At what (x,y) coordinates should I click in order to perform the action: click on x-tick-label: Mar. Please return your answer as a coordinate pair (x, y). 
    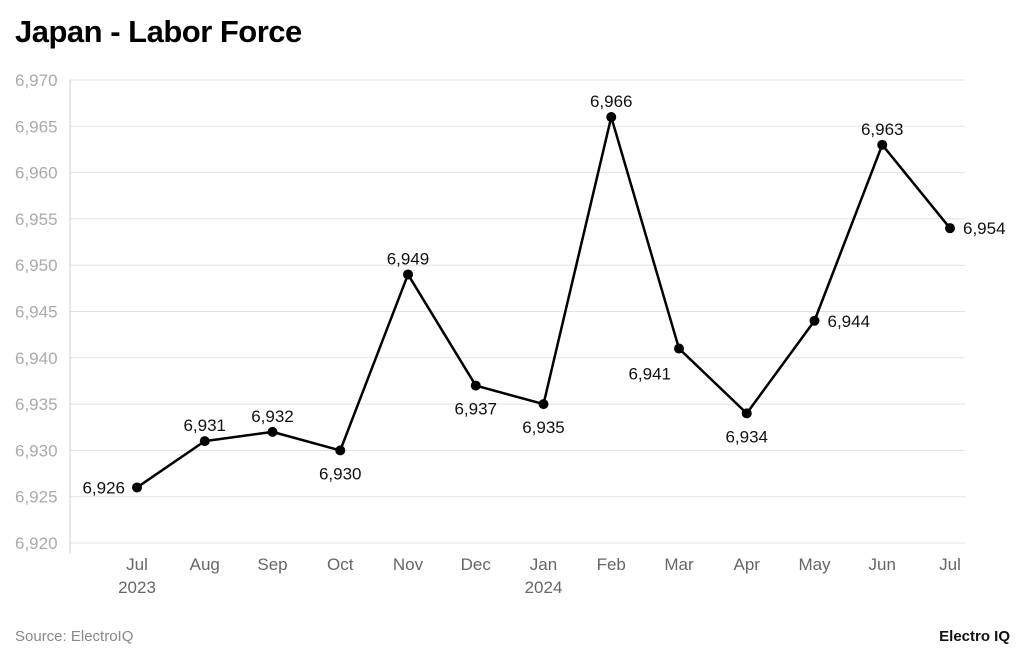
    Looking at the image, I should click on (679, 564).